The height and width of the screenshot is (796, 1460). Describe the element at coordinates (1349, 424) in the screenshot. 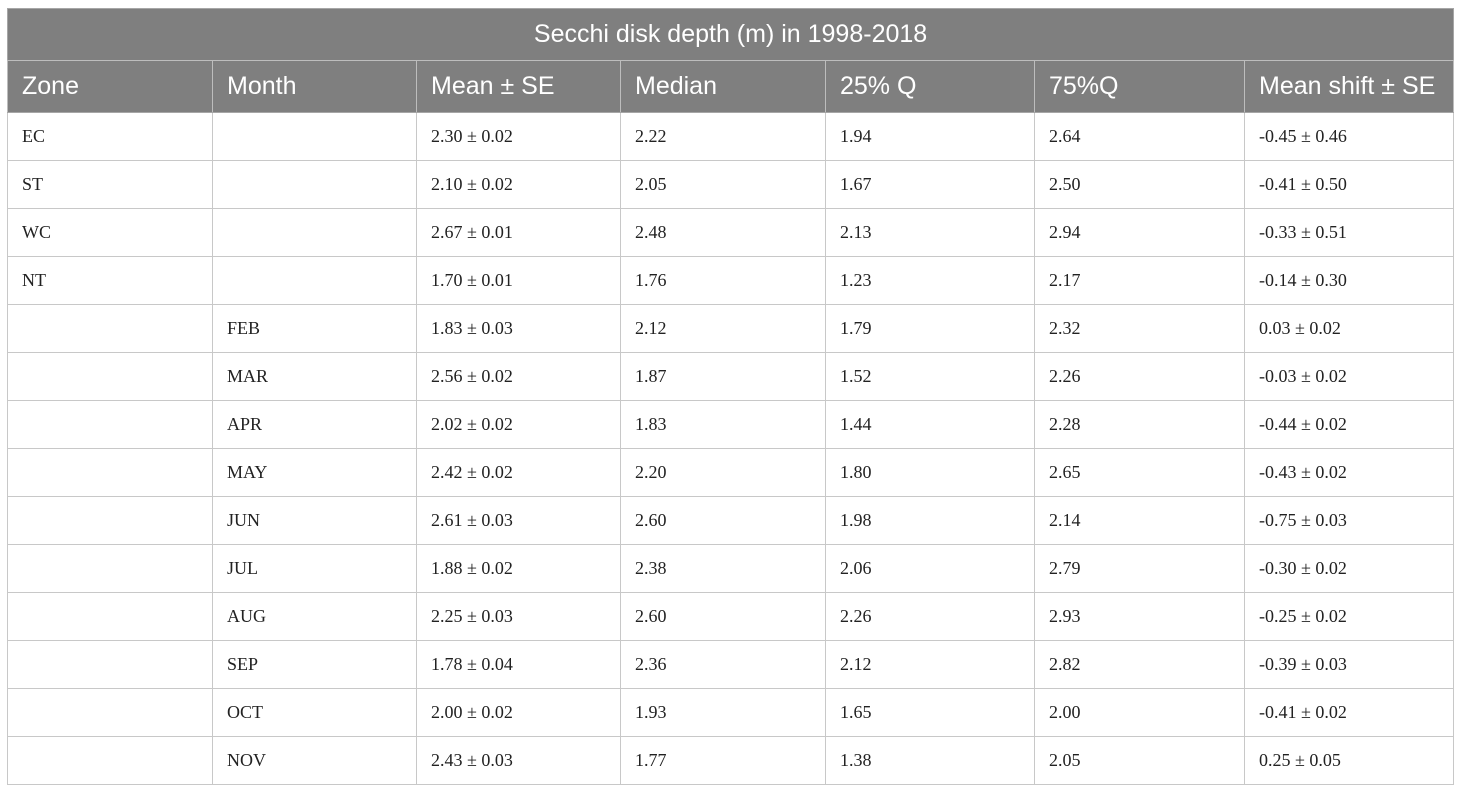

I see `cell-mean-shift: -0.44 ± 0.02` at that location.